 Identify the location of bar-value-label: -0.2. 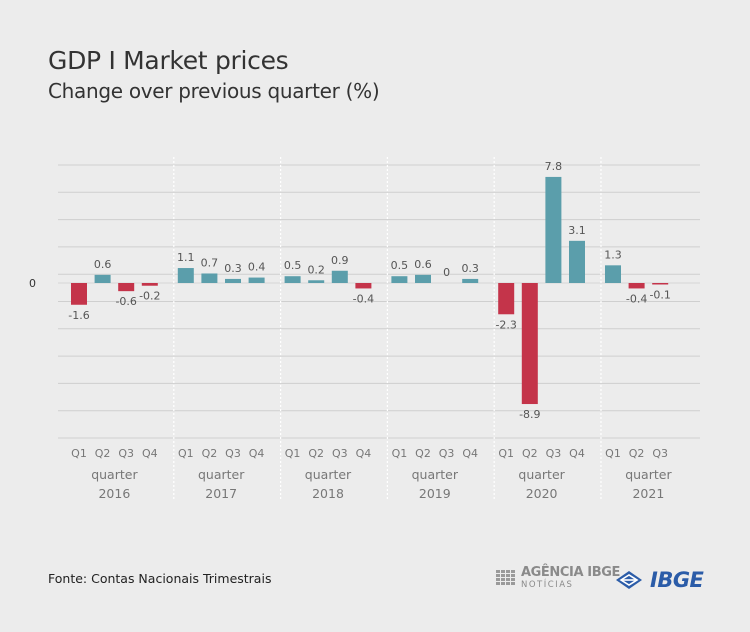
(149, 296).